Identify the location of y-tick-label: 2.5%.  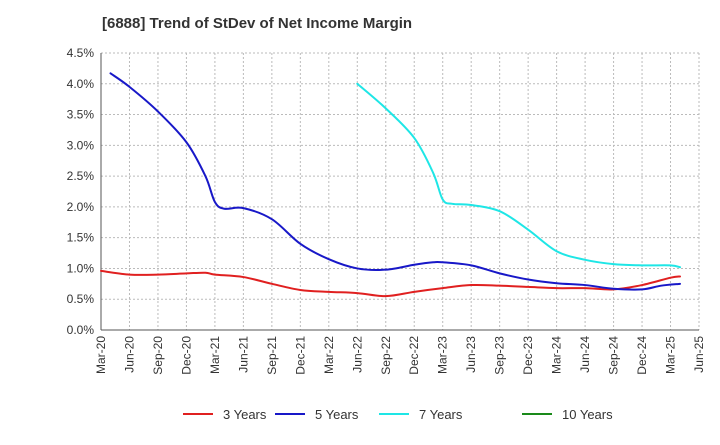
(81, 176).